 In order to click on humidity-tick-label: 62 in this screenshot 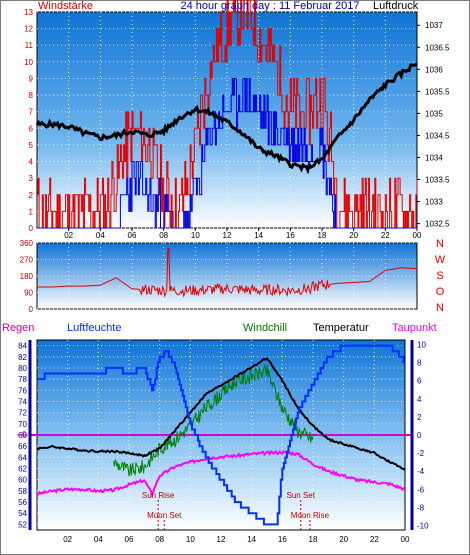, I will do `click(22, 469)`.